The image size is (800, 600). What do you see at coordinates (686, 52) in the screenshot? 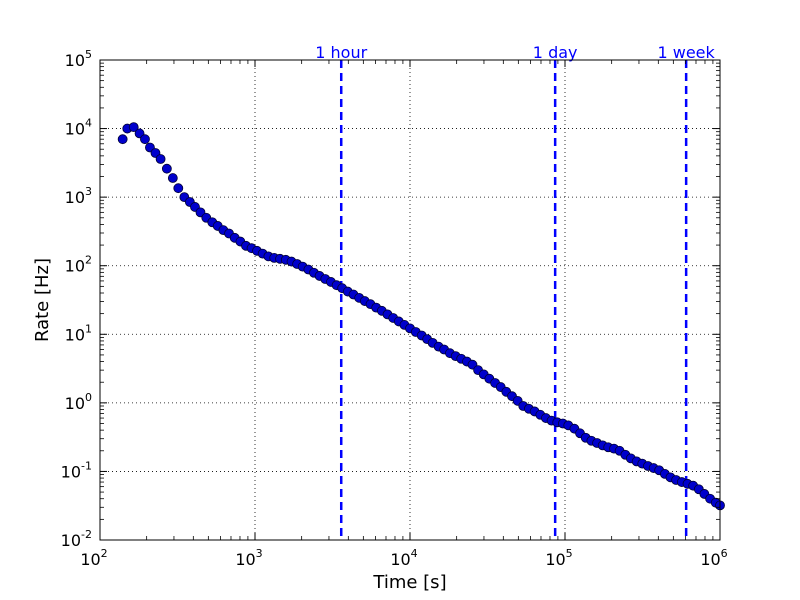
I see `reference-line-label: 1 week` at bounding box center [686, 52].